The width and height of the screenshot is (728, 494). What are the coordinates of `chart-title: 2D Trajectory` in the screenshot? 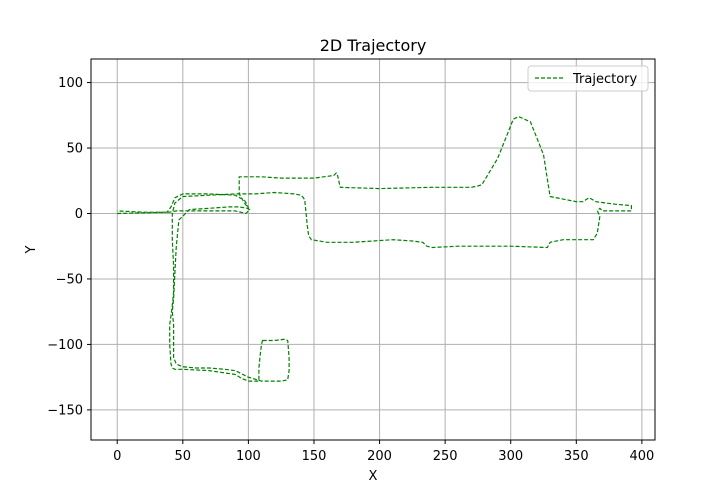 It's located at (373, 45).